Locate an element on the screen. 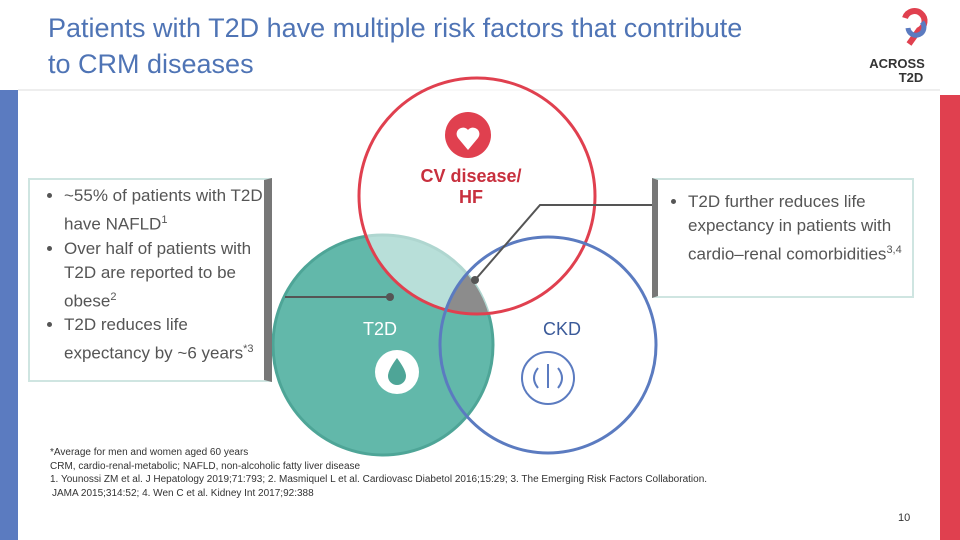 The height and width of the screenshot is (540, 960). connector is located at coordinates (563, 242).